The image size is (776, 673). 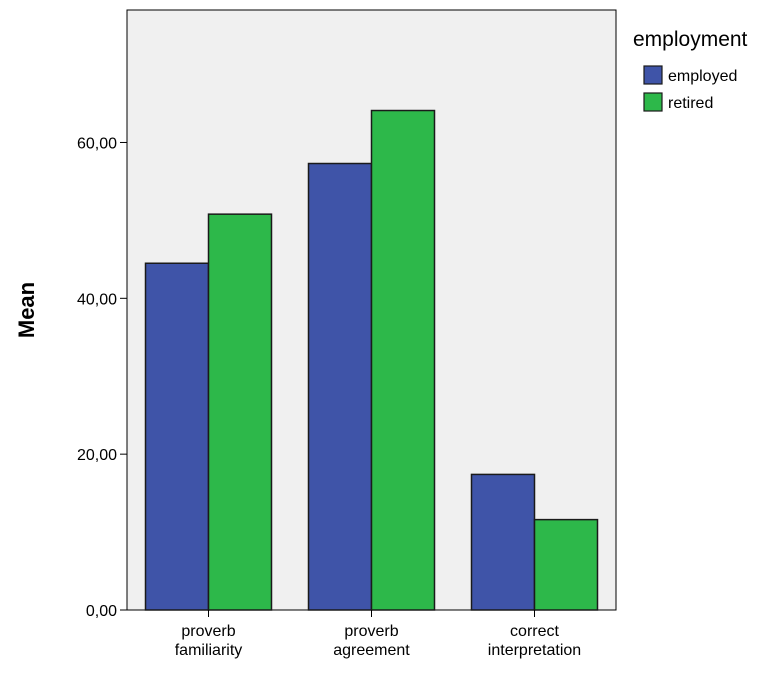 I want to click on y-tick-label: 0,00, so click(x=101, y=611).